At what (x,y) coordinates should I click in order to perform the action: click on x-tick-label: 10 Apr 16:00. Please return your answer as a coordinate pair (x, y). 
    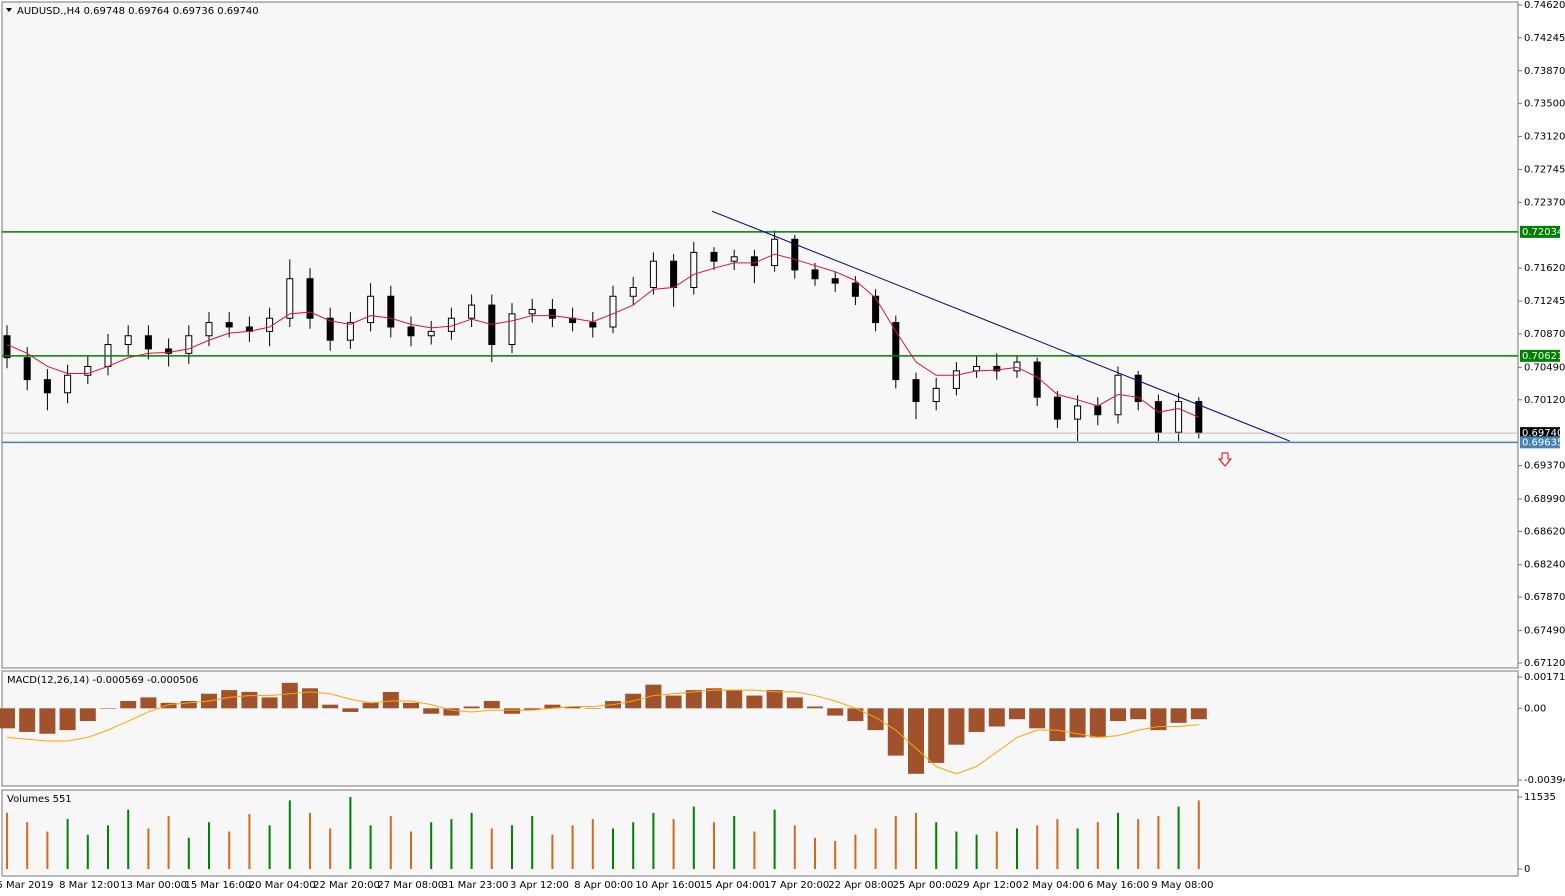
    Looking at the image, I should click on (667, 885).